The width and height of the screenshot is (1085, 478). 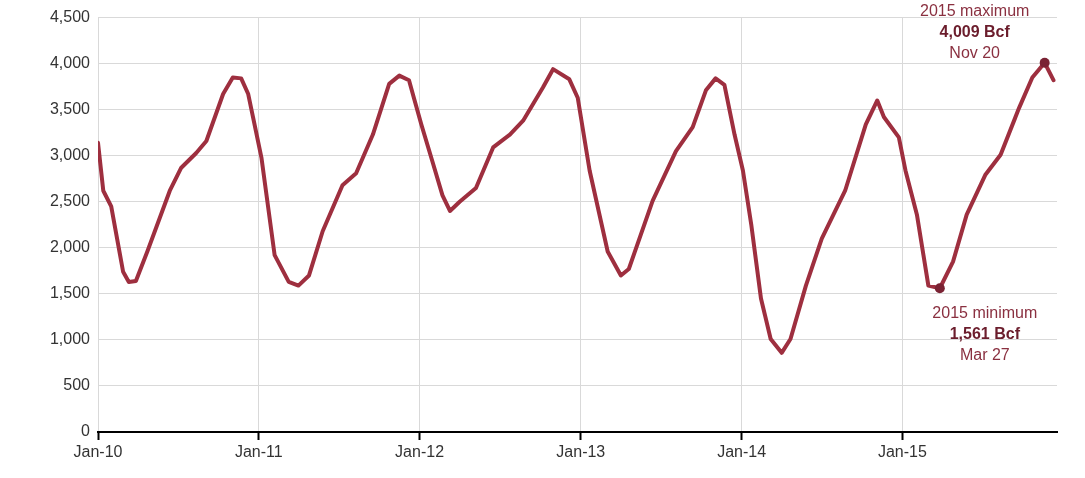 What do you see at coordinates (98, 452) in the screenshot?
I see `x-tick-label: Jan-10` at bounding box center [98, 452].